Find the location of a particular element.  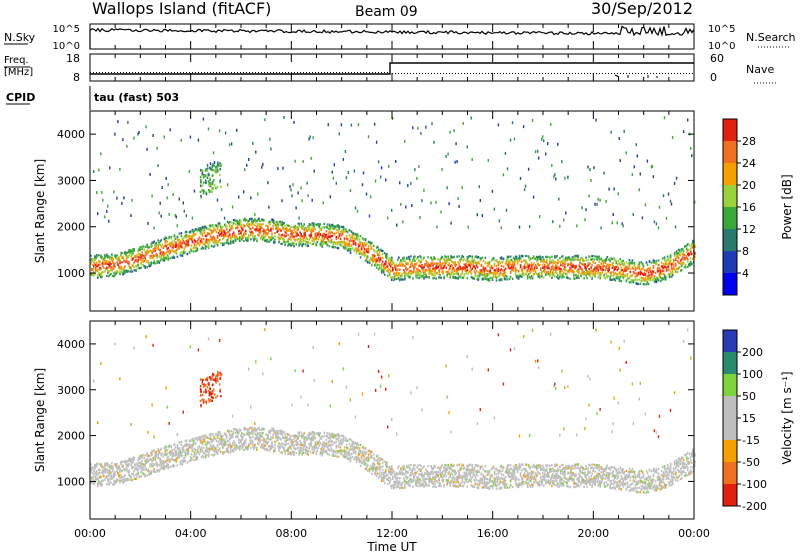

power-ytick-label: 4000 is located at coordinates (71, 134).